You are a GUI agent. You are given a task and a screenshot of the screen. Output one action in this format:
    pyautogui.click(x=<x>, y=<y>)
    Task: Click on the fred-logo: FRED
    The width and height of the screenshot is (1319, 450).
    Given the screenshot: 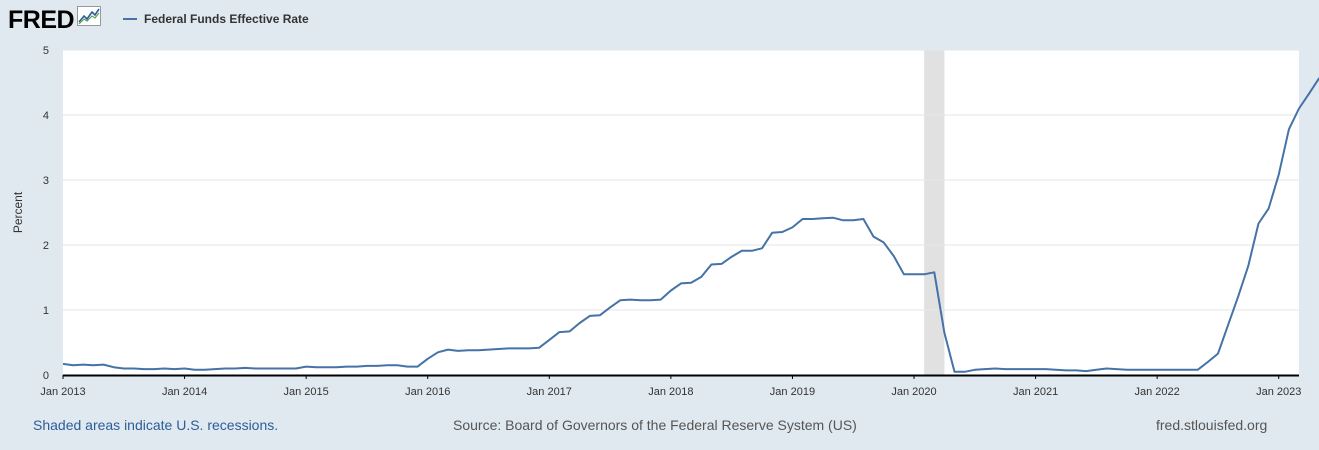 What is the action you would take?
    pyautogui.click(x=55, y=20)
    